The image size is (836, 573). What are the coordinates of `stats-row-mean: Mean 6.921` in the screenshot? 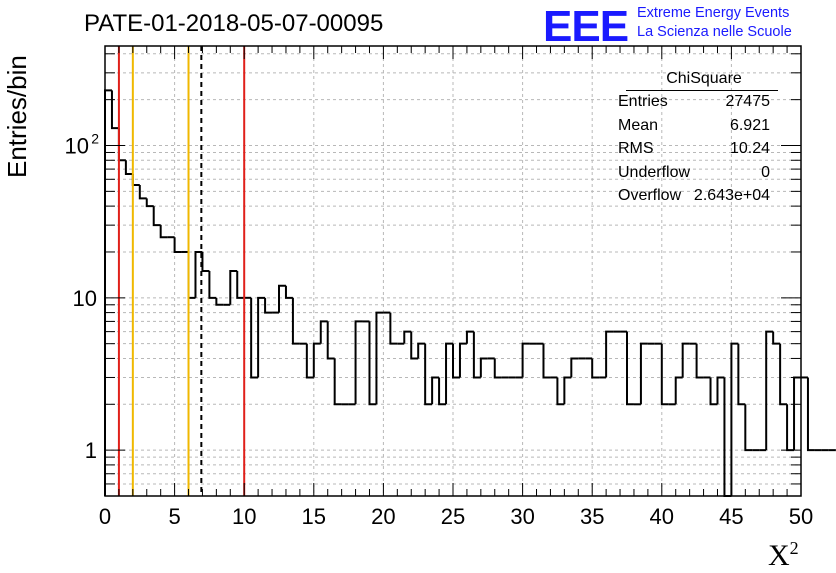 It's located at (695, 126).